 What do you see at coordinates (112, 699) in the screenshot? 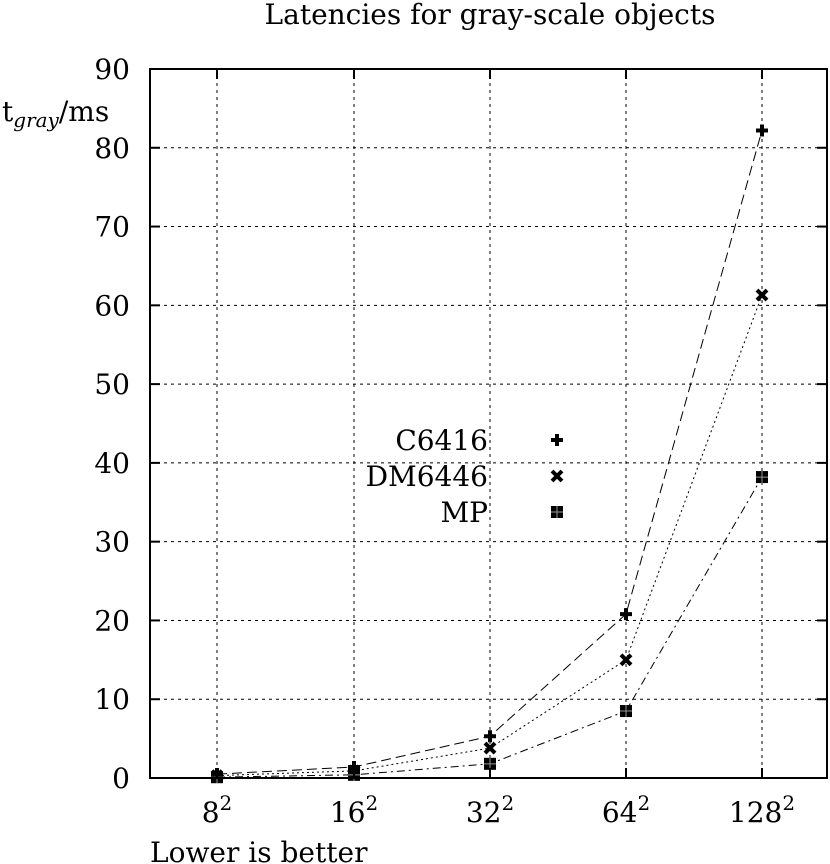
I see `y-tick-label: 10` at bounding box center [112, 699].